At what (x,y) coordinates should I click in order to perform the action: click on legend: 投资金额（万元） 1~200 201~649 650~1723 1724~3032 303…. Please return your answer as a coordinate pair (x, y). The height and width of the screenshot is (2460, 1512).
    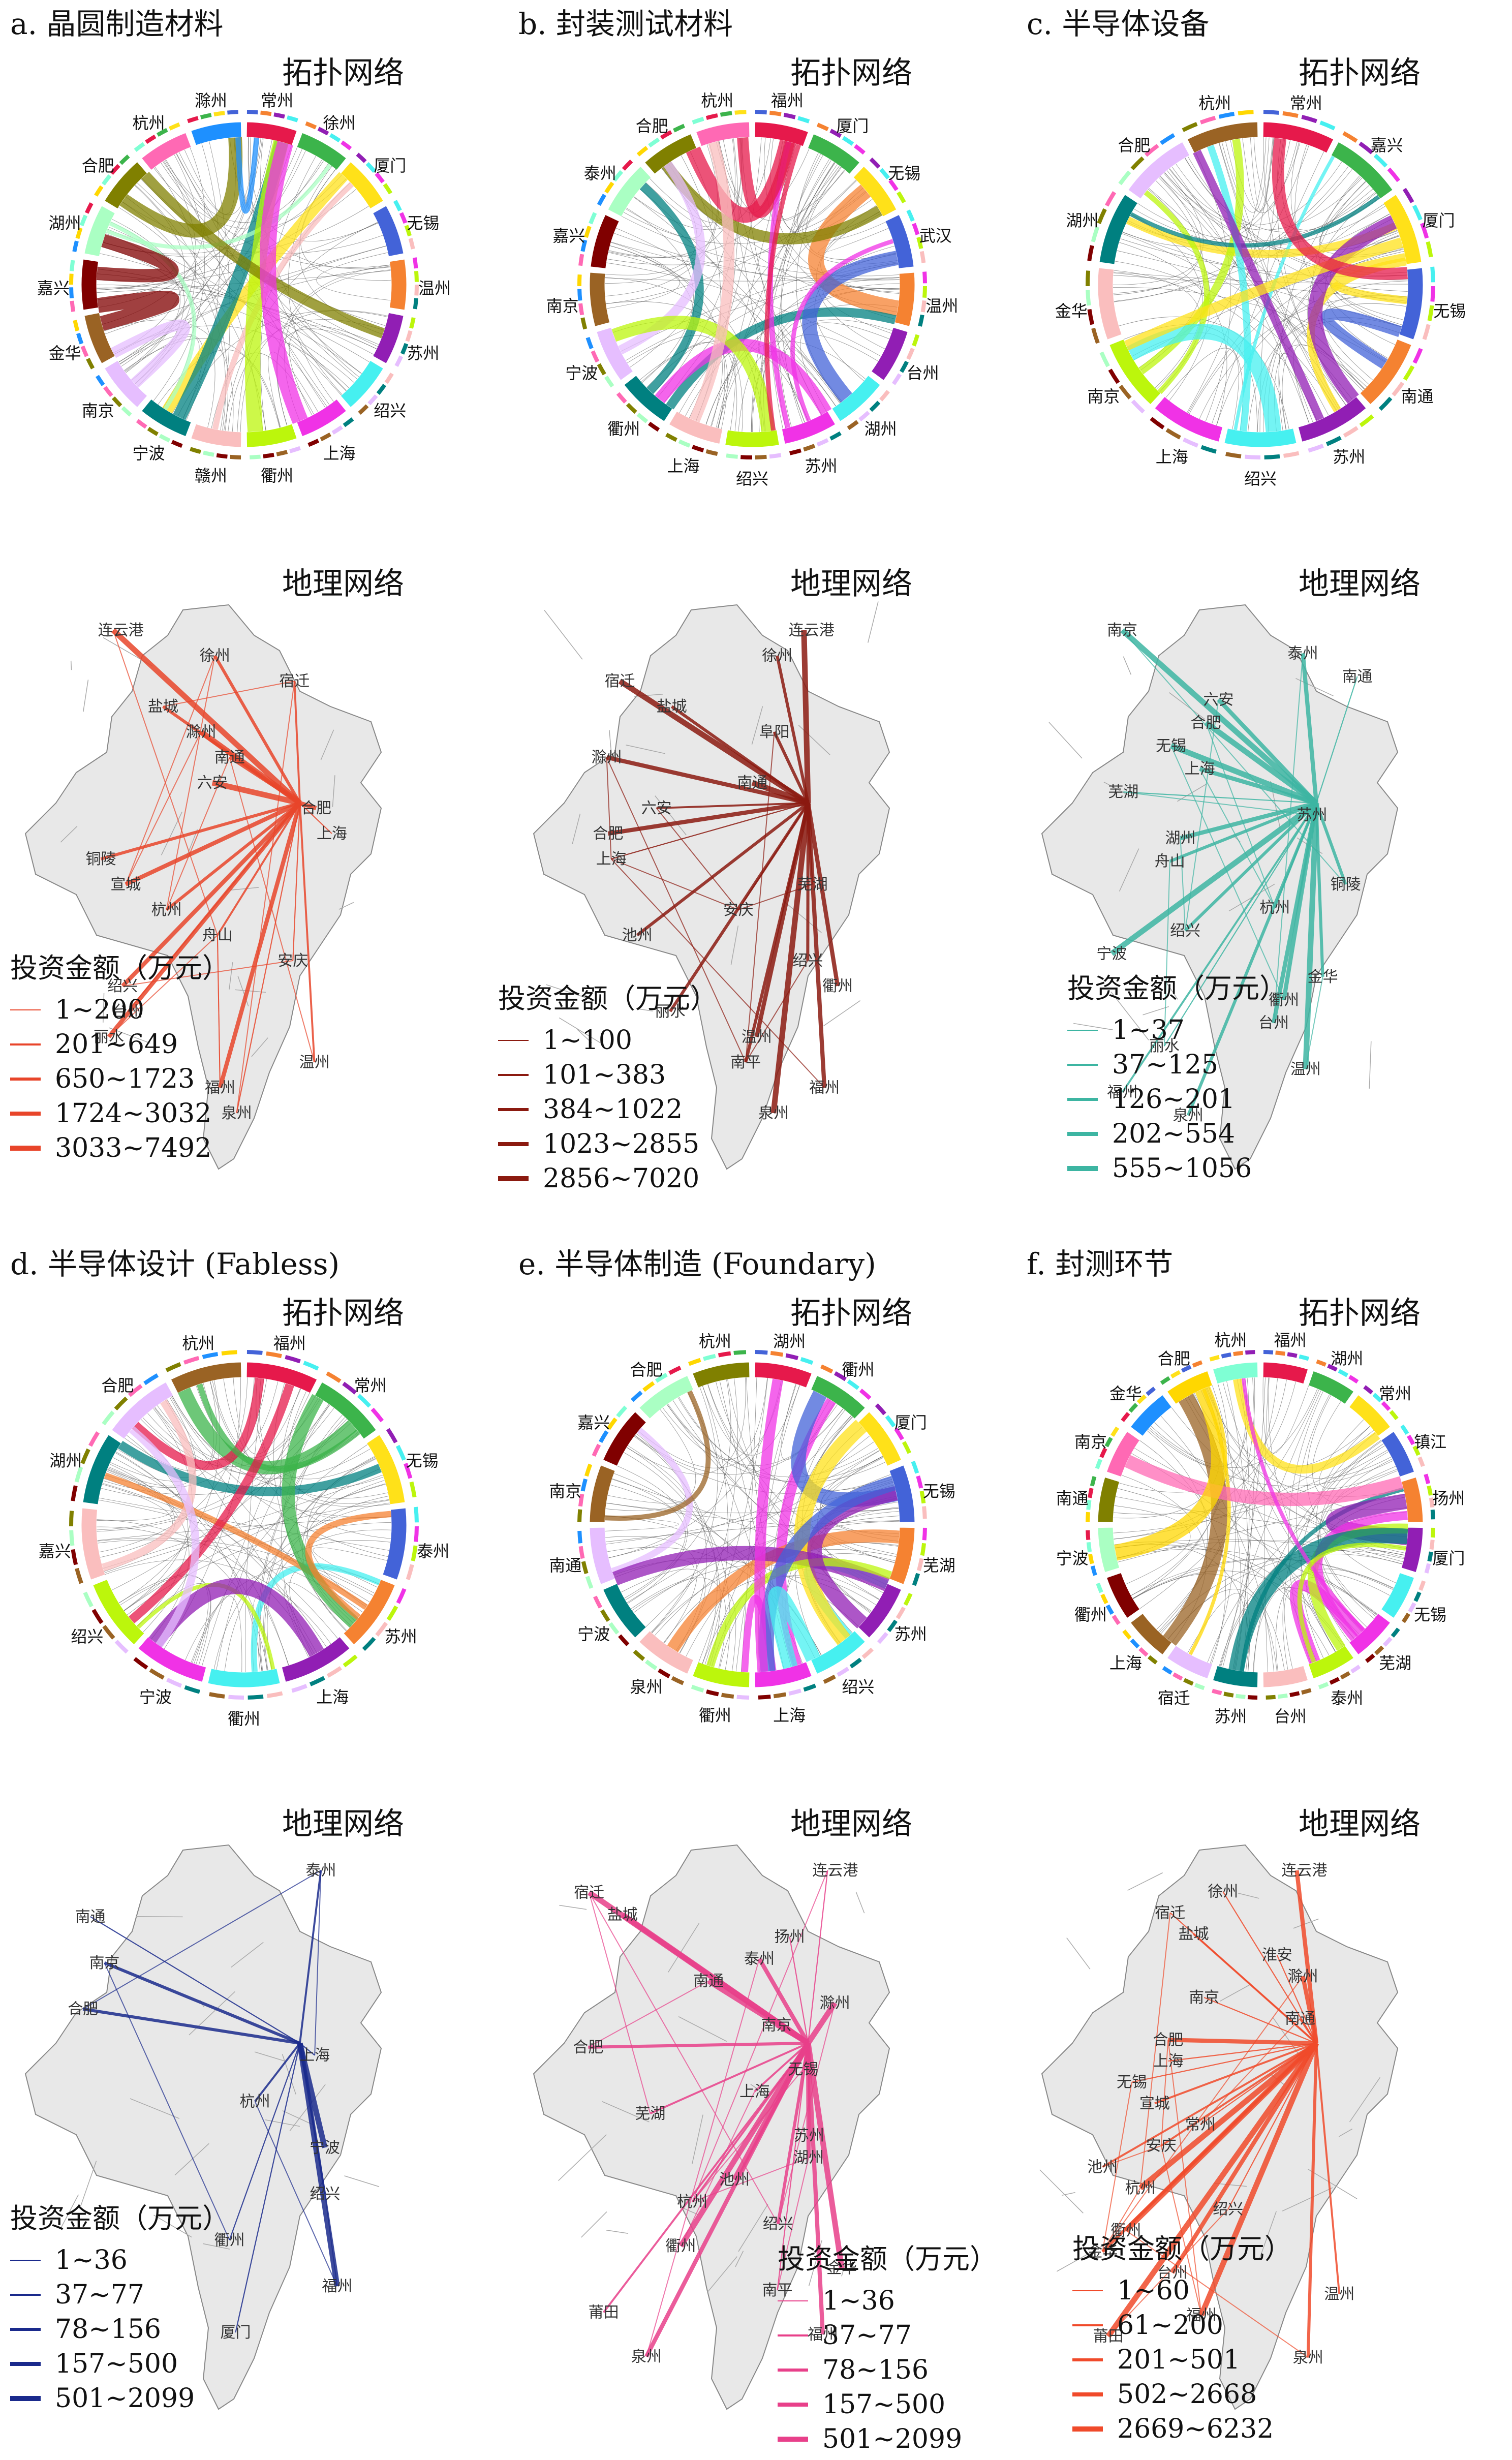
    Looking at the image, I should click on (120, 1055).